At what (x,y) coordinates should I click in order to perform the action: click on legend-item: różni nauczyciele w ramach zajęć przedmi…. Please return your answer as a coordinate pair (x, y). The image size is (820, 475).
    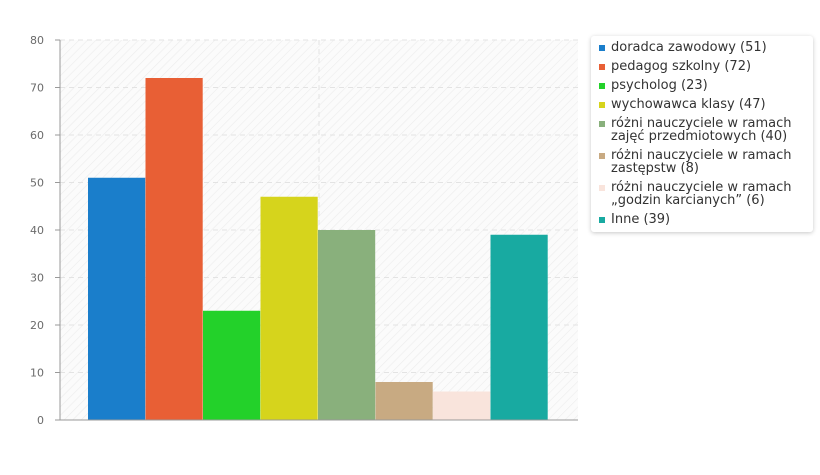
    Looking at the image, I should click on (702, 130).